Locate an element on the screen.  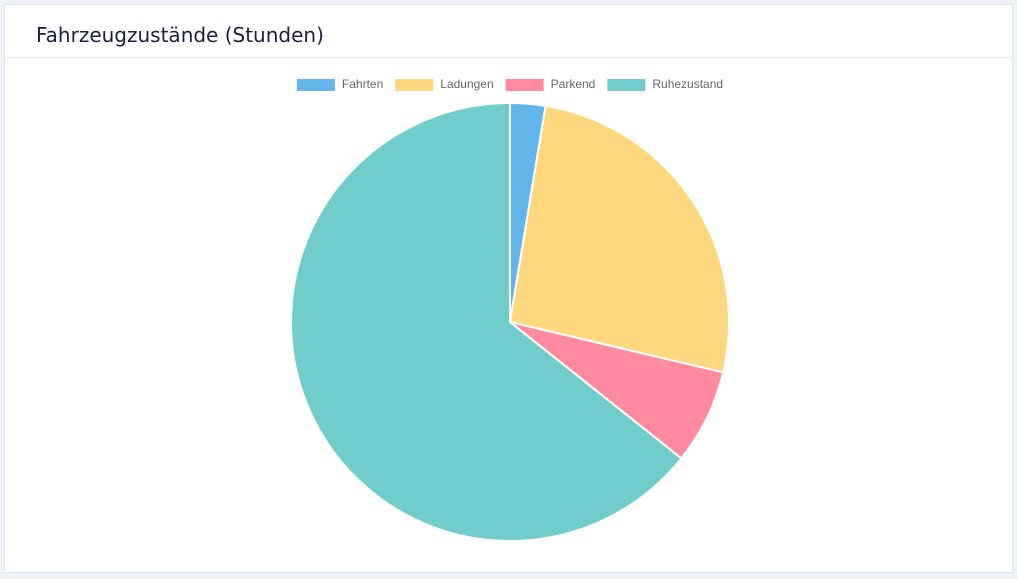
chart-title: Fahrzeugzustände (Stunden) is located at coordinates (180, 35).